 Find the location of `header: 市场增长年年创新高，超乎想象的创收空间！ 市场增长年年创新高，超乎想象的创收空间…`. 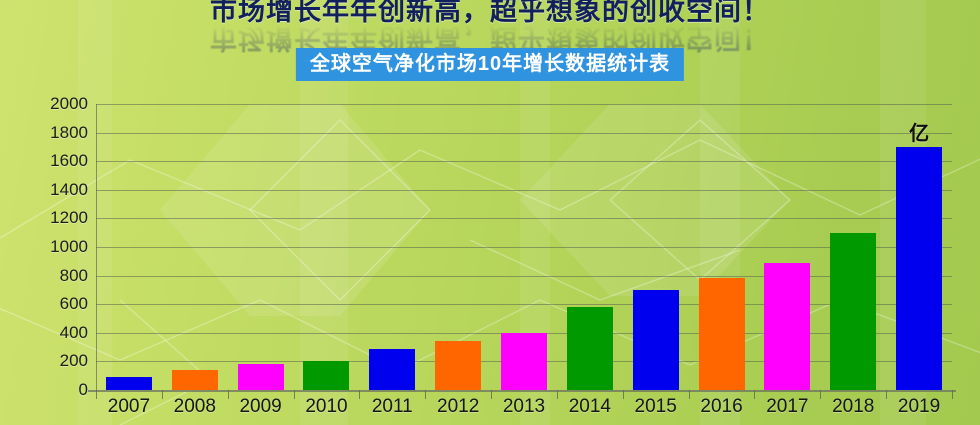

header: 市场增长年年创新高，超乎想象的创收空间！ 市场增长年年创新高，超乎想象的创收空间… is located at coordinates (490, 26).